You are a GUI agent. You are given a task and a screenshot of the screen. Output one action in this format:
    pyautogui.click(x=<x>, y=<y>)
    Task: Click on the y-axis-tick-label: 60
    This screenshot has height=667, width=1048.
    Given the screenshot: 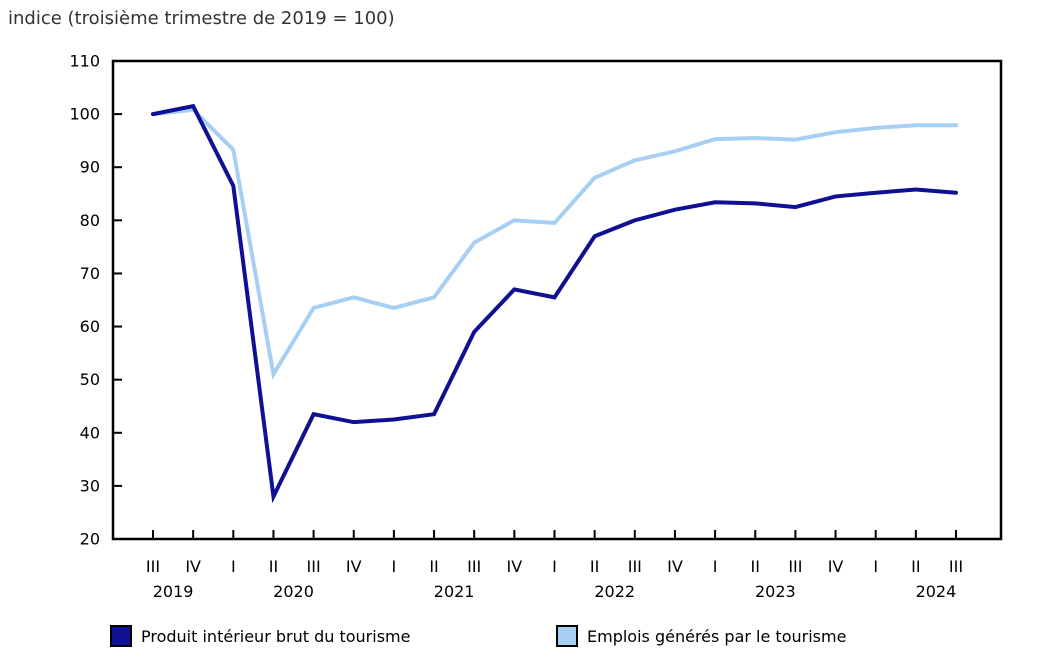 What is the action you would take?
    pyautogui.click(x=90, y=326)
    